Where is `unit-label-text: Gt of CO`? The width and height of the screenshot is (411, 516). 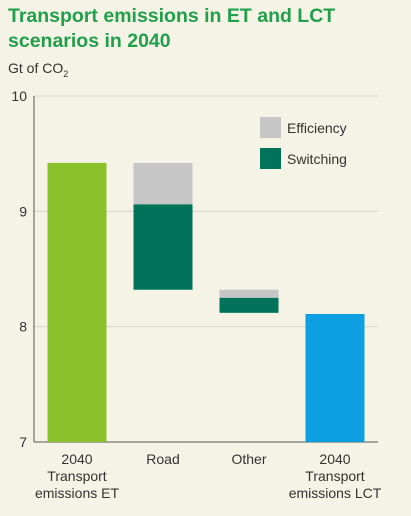 unit-label-text: Gt of CO is located at coordinates (36, 68).